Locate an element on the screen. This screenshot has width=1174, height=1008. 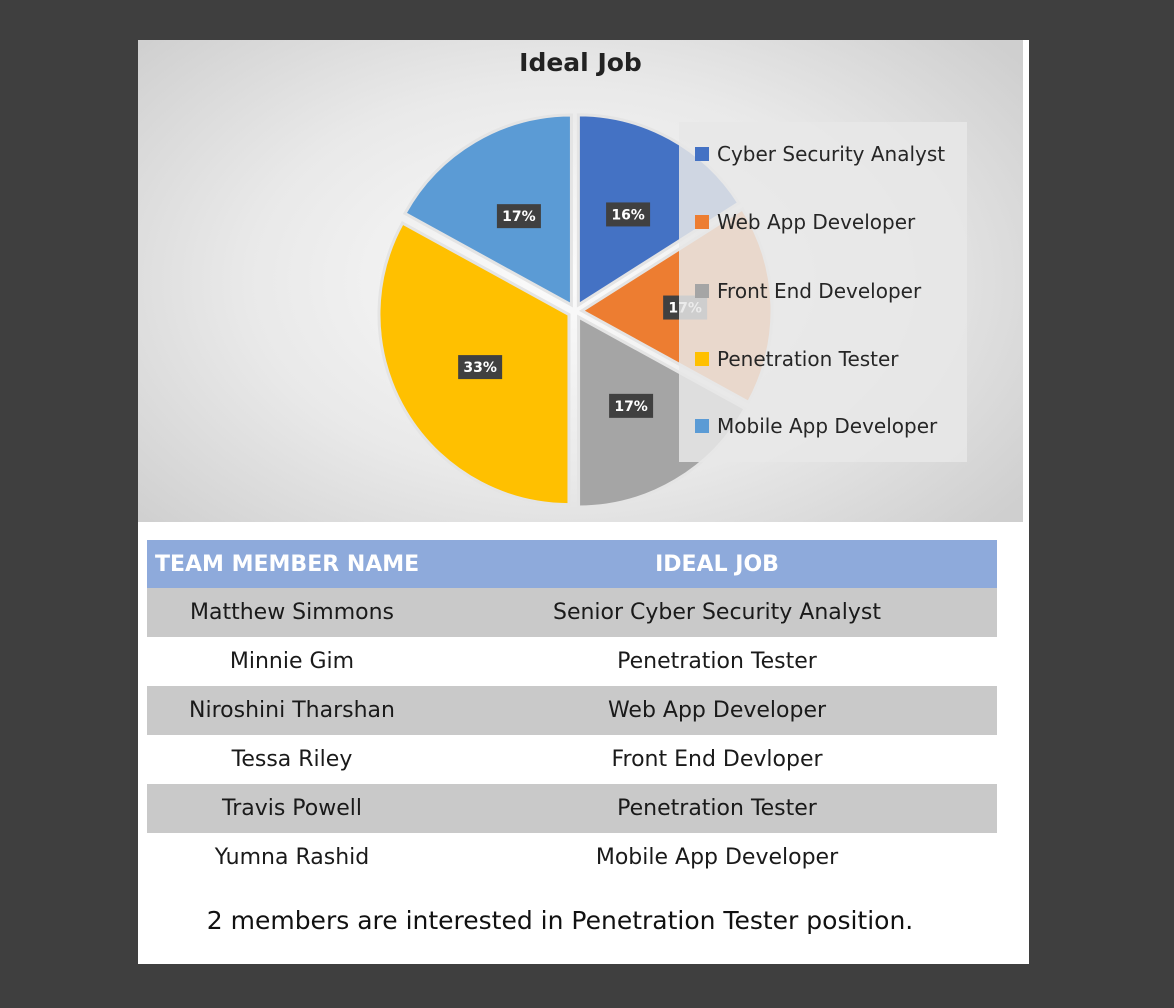
column-header-name: TEAM MEMBER NAME is located at coordinates (292, 564).